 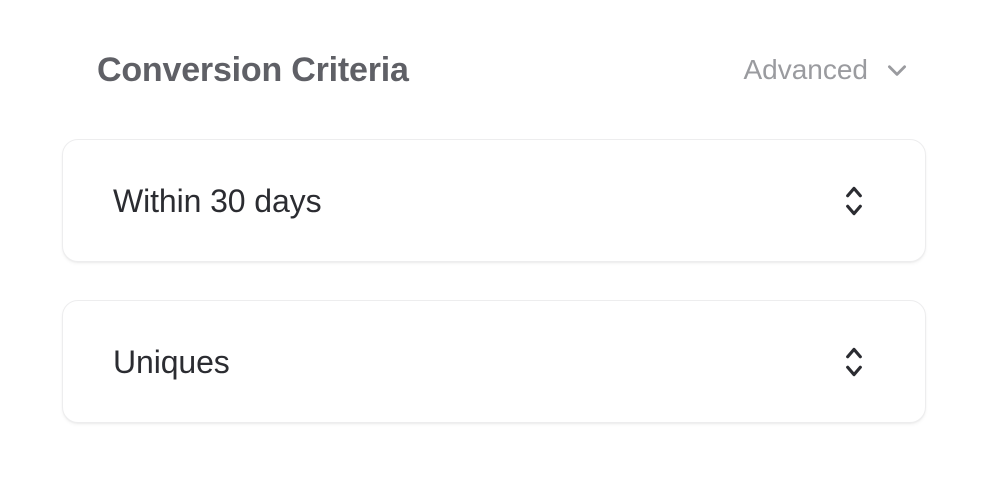 I want to click on page-title: Conversion Criteria, so click(x=253, y=70).